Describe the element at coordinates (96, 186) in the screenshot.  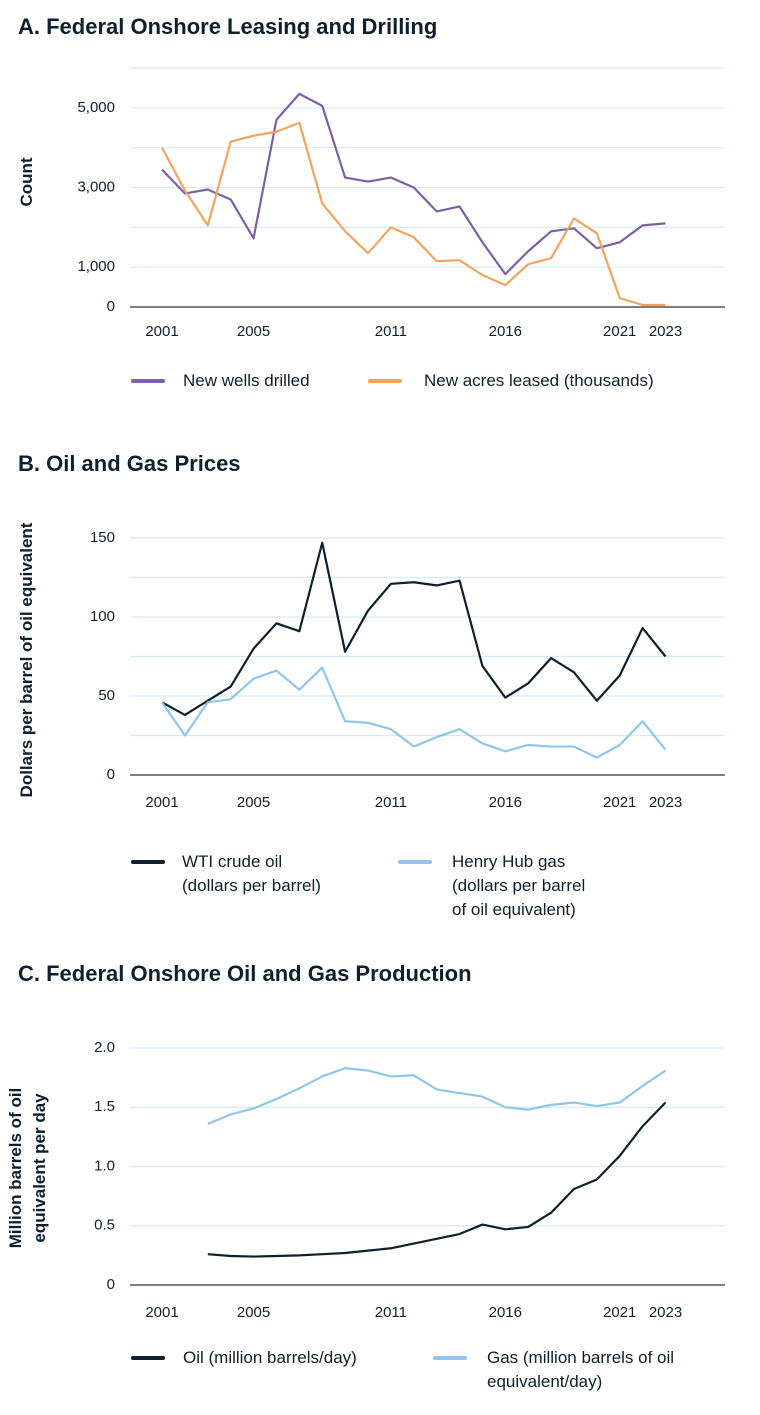
I see `y-tick-label: 3,000` at that location.